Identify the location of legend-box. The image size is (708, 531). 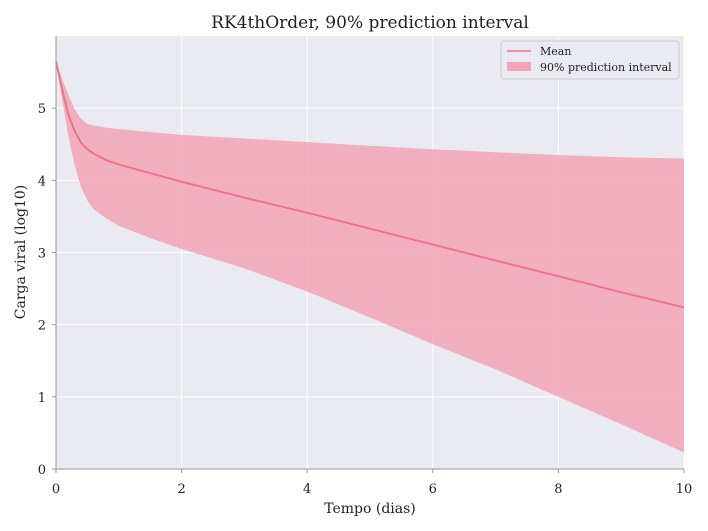
(590, 60).